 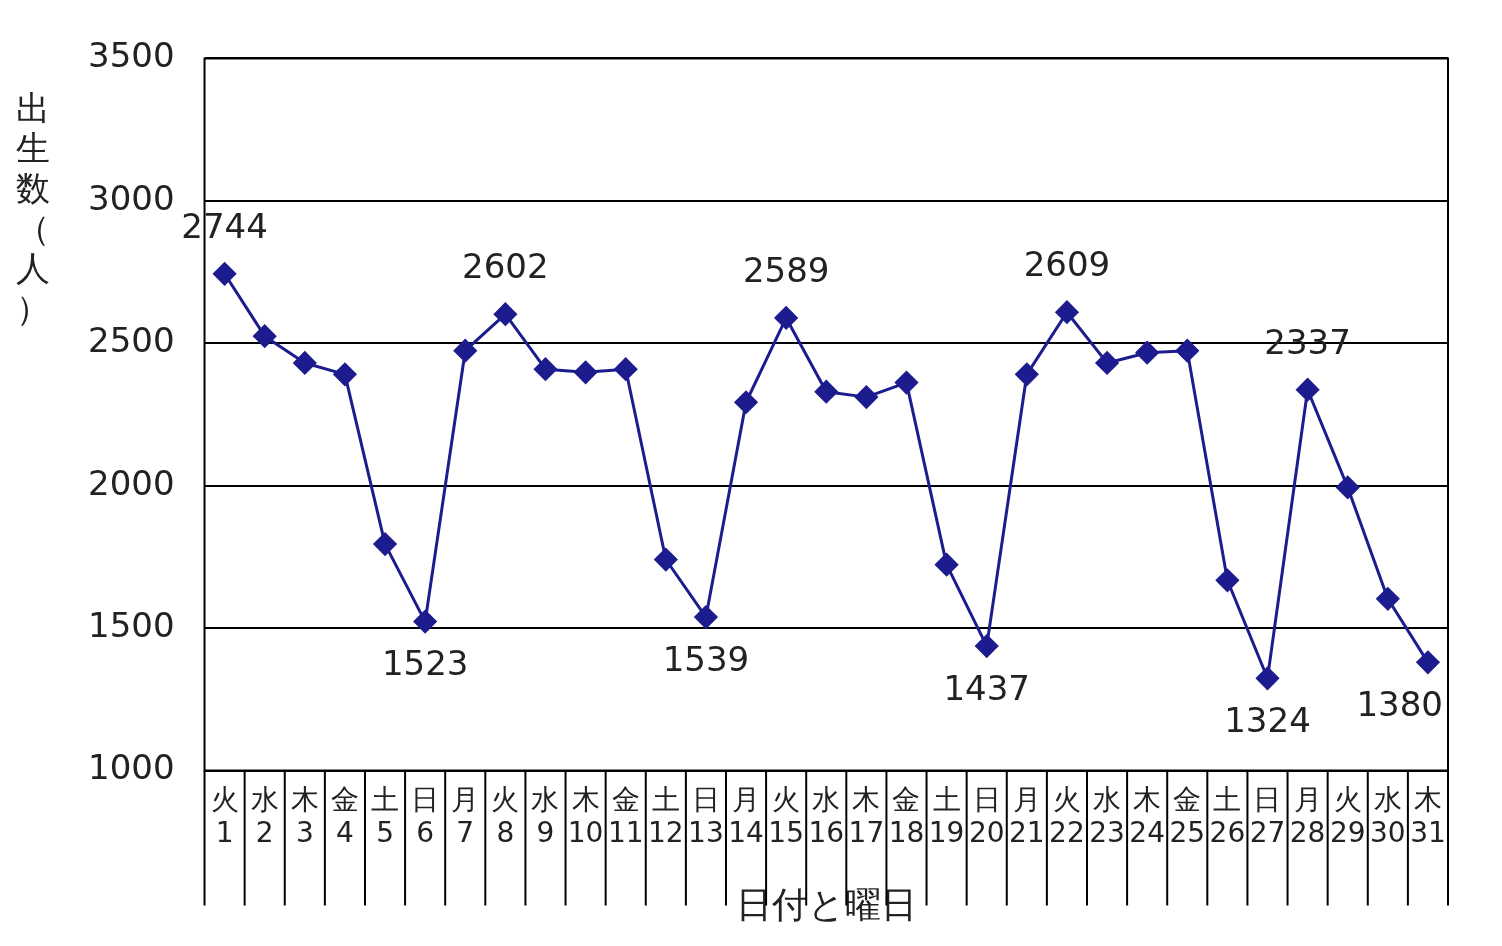 I want to click on data-label: 1437, so click(x=986, y=687).